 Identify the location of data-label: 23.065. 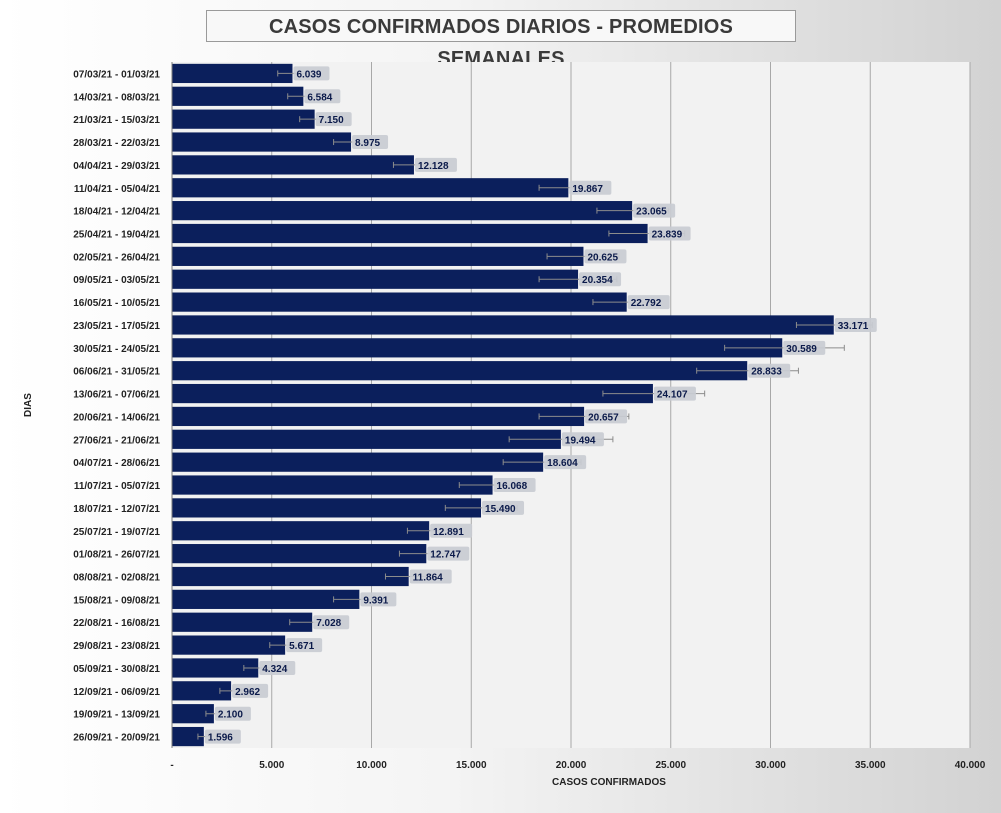
(654, 210).